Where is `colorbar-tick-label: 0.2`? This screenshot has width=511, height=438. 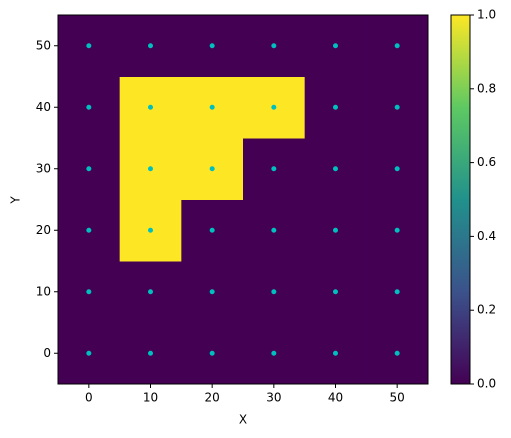
colorbar-tick-label: 0.2 is located at coordinates (486, 310).